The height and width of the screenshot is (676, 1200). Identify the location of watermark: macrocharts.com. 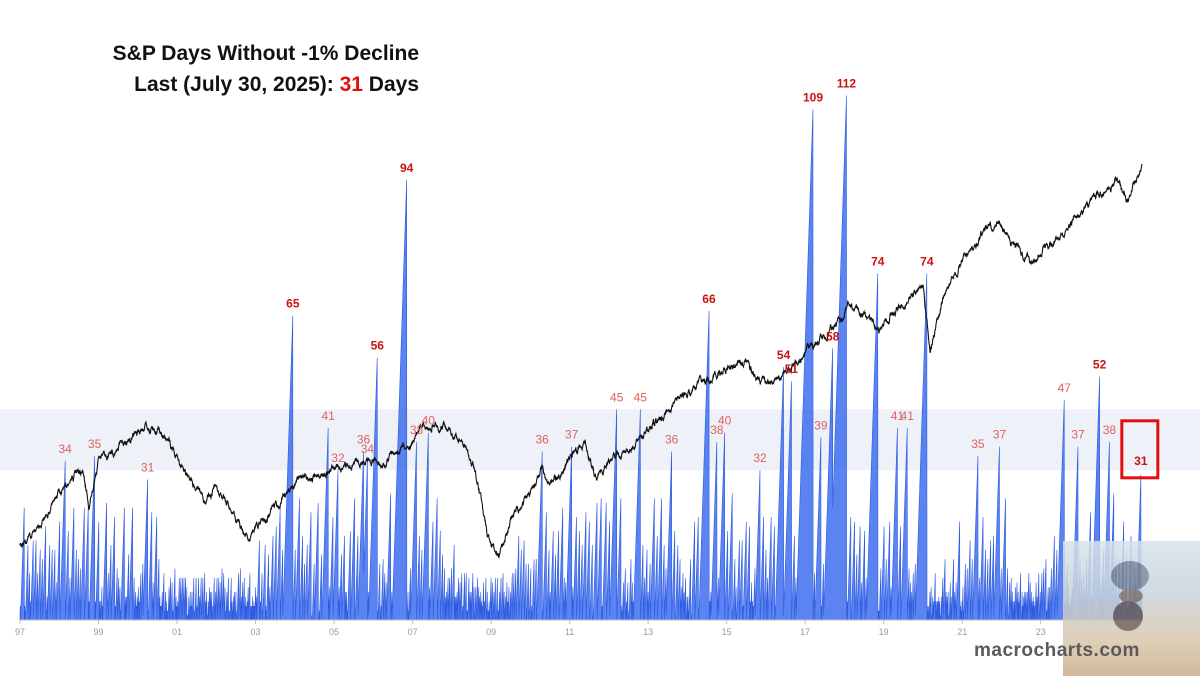
(1057, 650).